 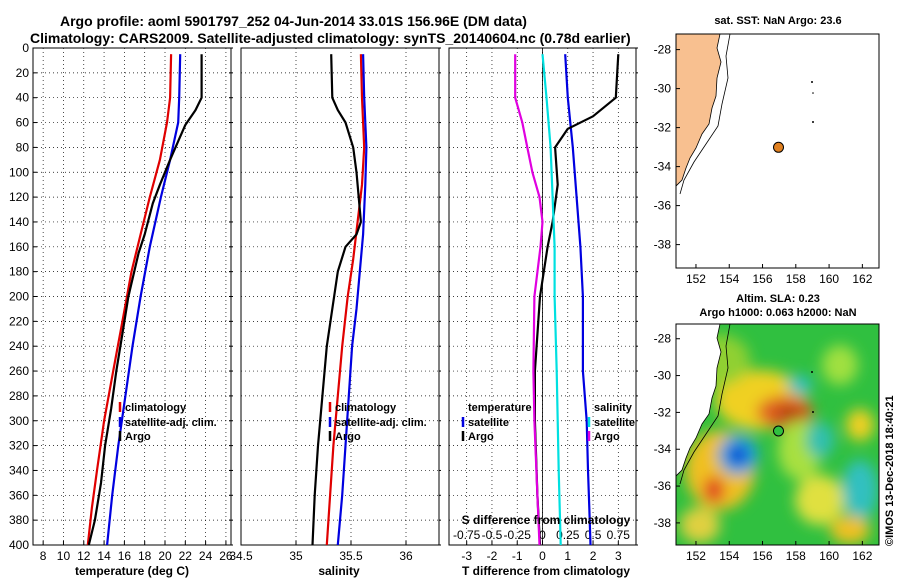 What do you see at coordinates (763, 279) in the screenshot?
I see `map-lon-label: 156` at bounding box center [763, 279].